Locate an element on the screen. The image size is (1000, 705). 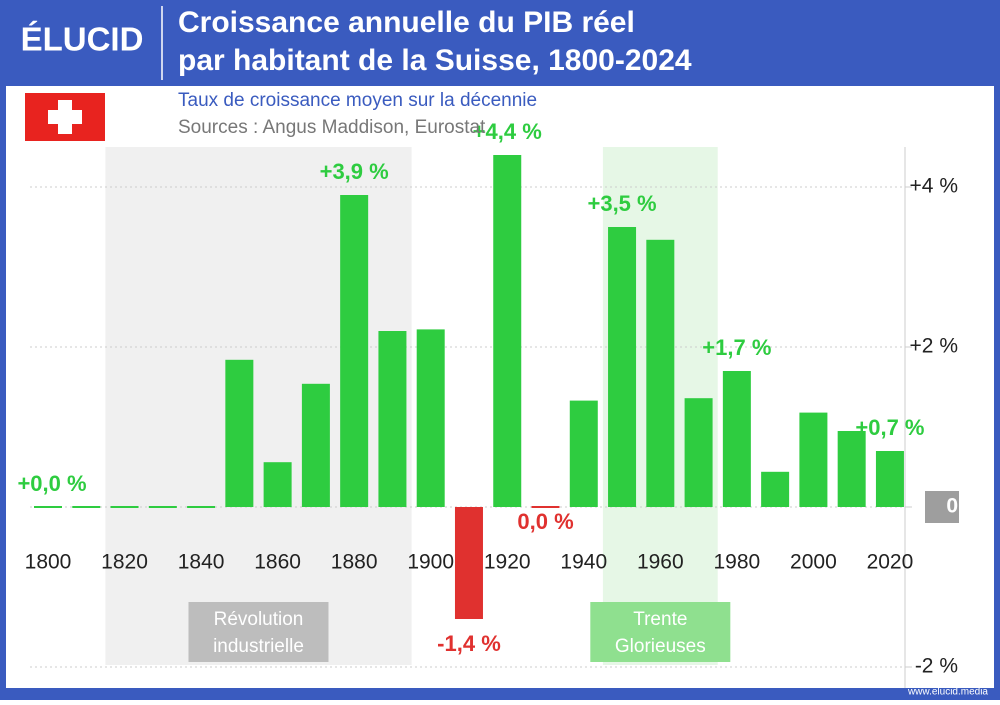
value-label: -1,4 % is located at coordinates (469, 643).